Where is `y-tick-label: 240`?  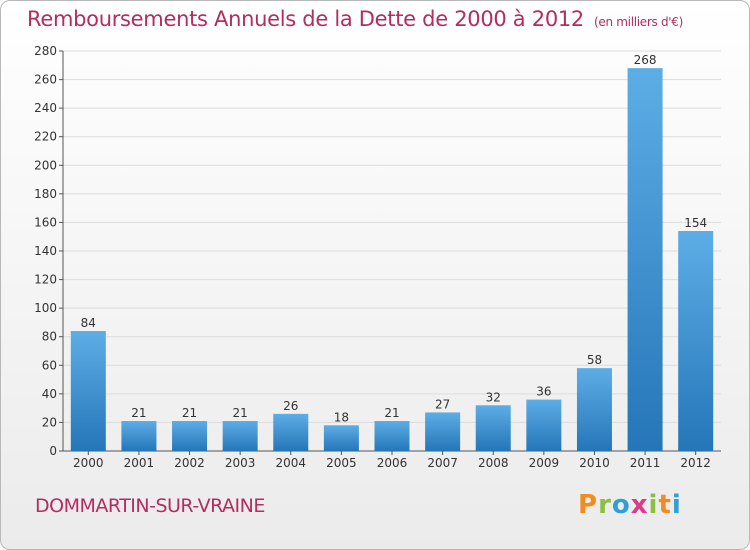 y-tick-label: 240 is located at coordinates (45, 108).